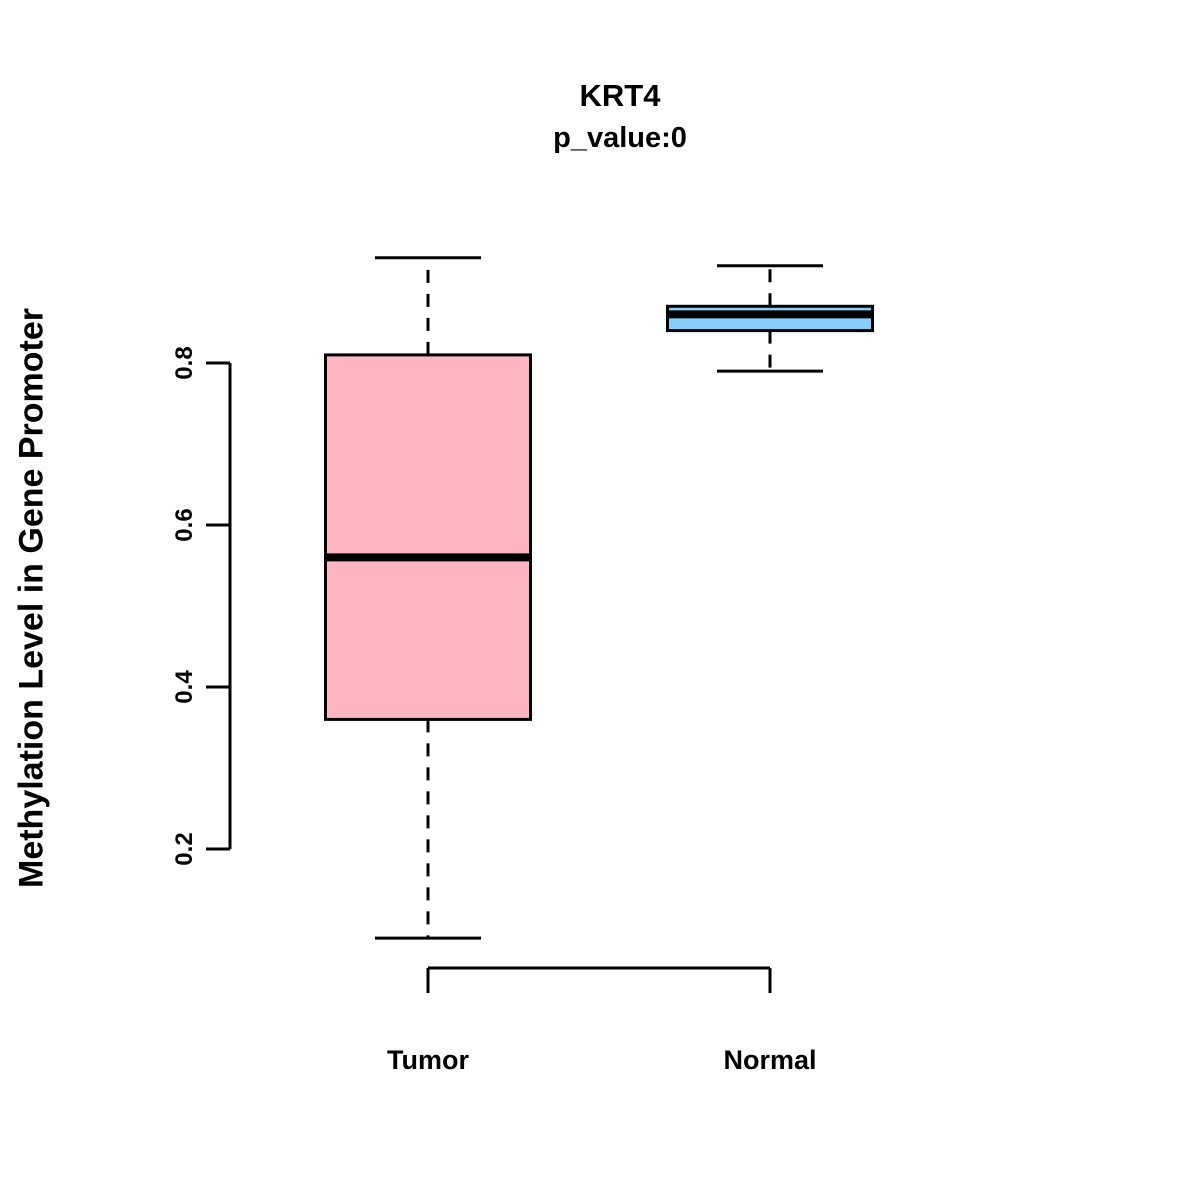 The height and width of the screenshot is (1200, 1200). Describe the element at coordinates (770, 1060) in the screenshot. I see `x-category-label-normal: Normal` at that location.